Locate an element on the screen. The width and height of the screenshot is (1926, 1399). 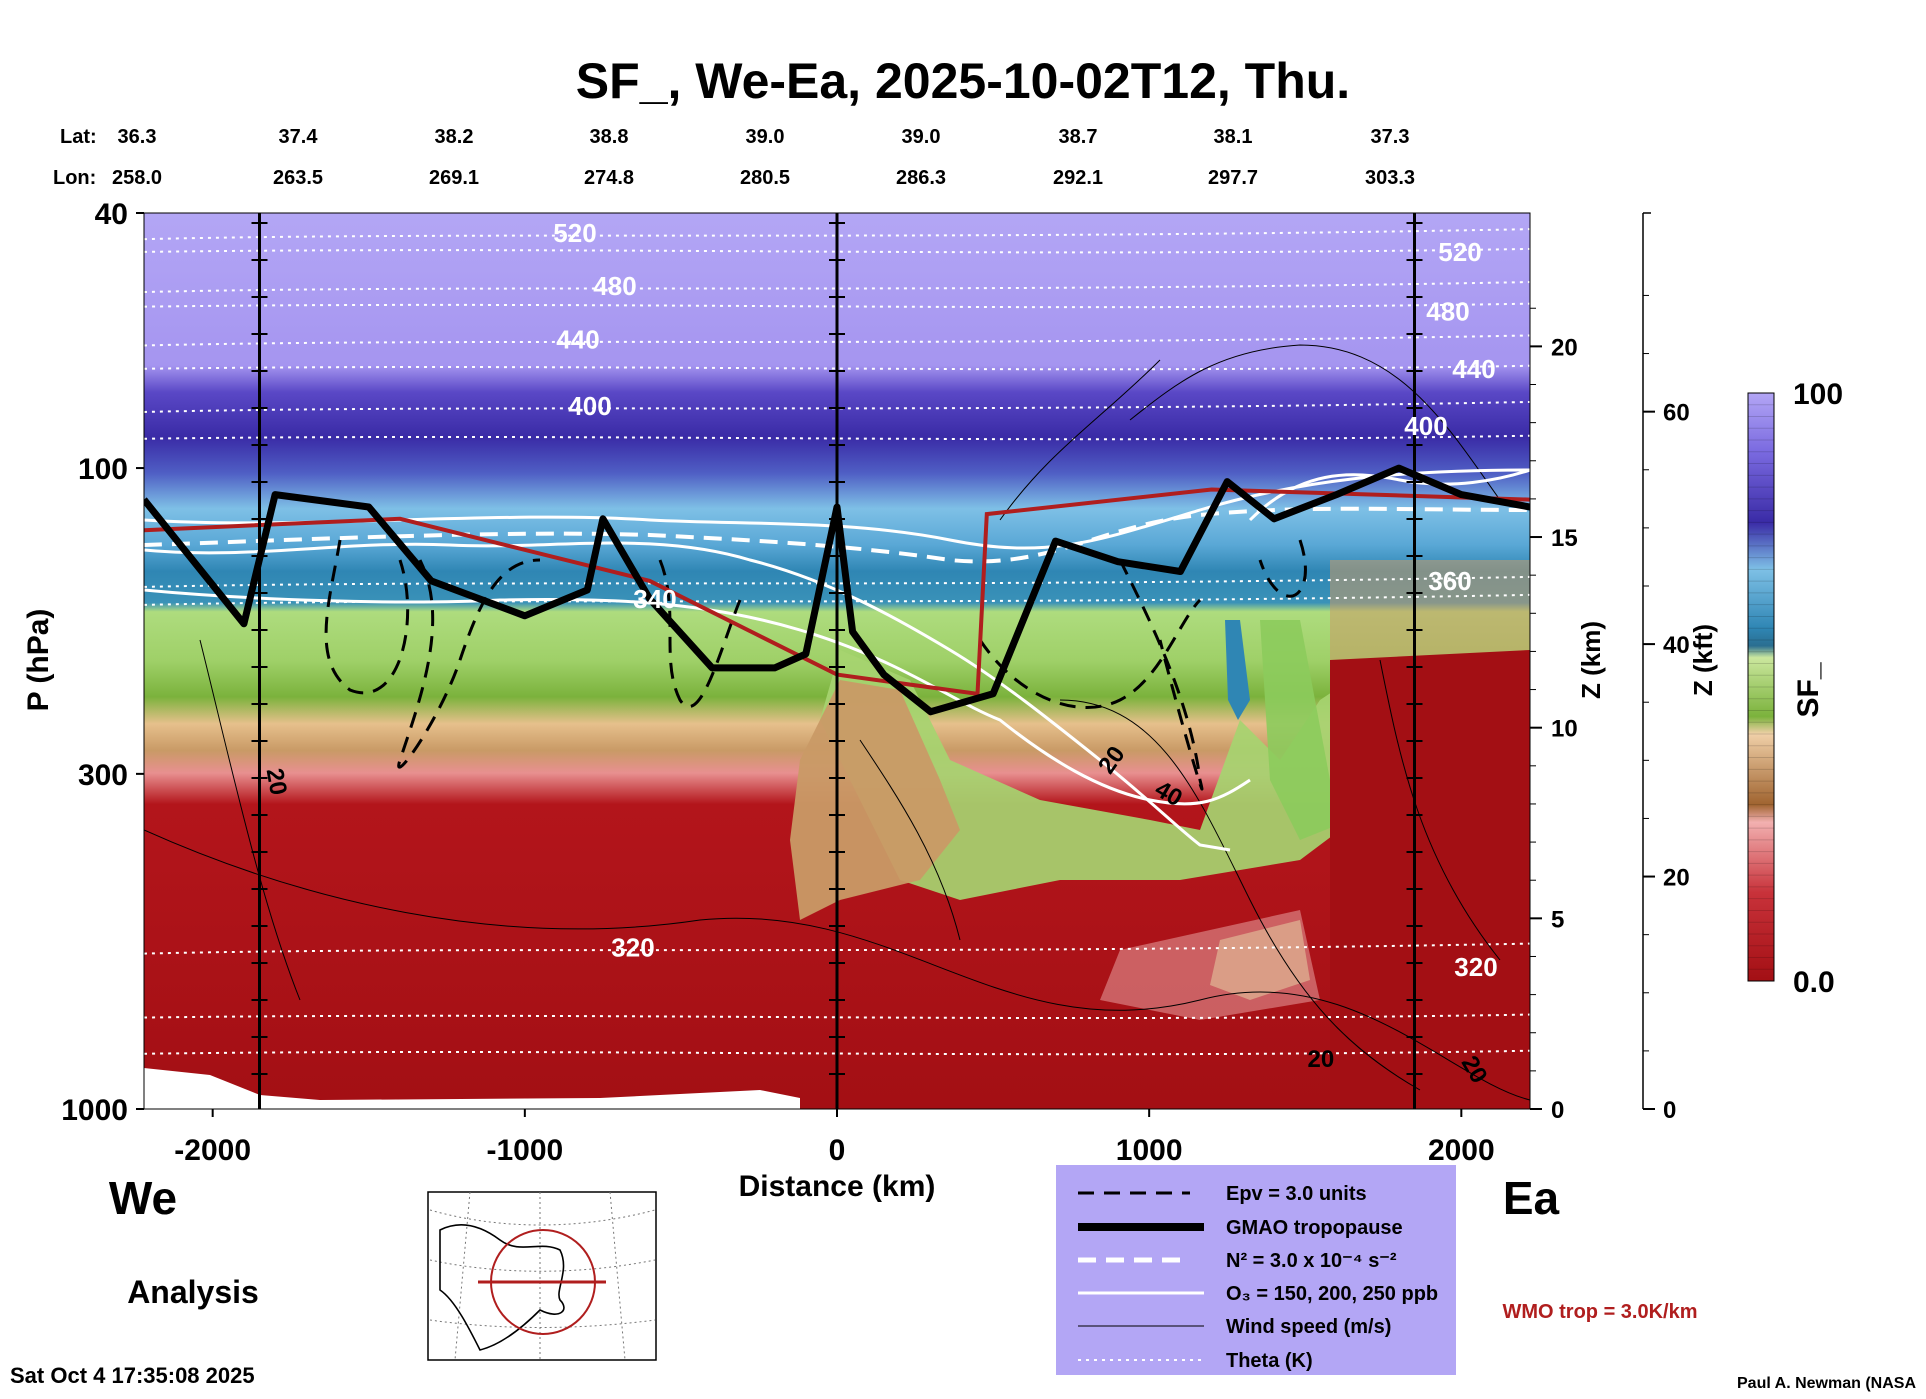
lat-value: 37.3 is located at coordinates (1390, 137).